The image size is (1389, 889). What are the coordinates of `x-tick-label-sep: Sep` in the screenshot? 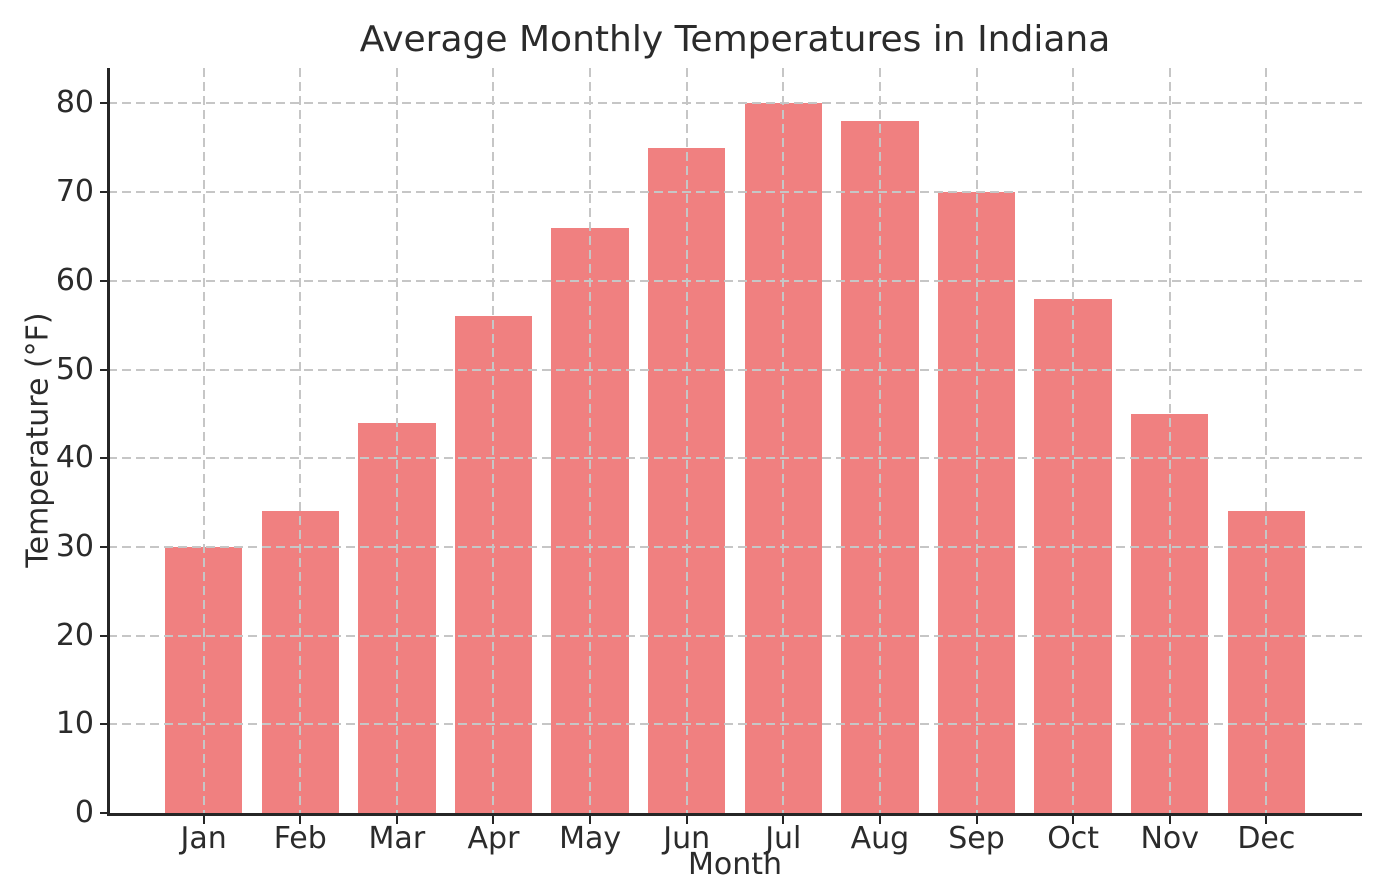 It's located at (976, 838).